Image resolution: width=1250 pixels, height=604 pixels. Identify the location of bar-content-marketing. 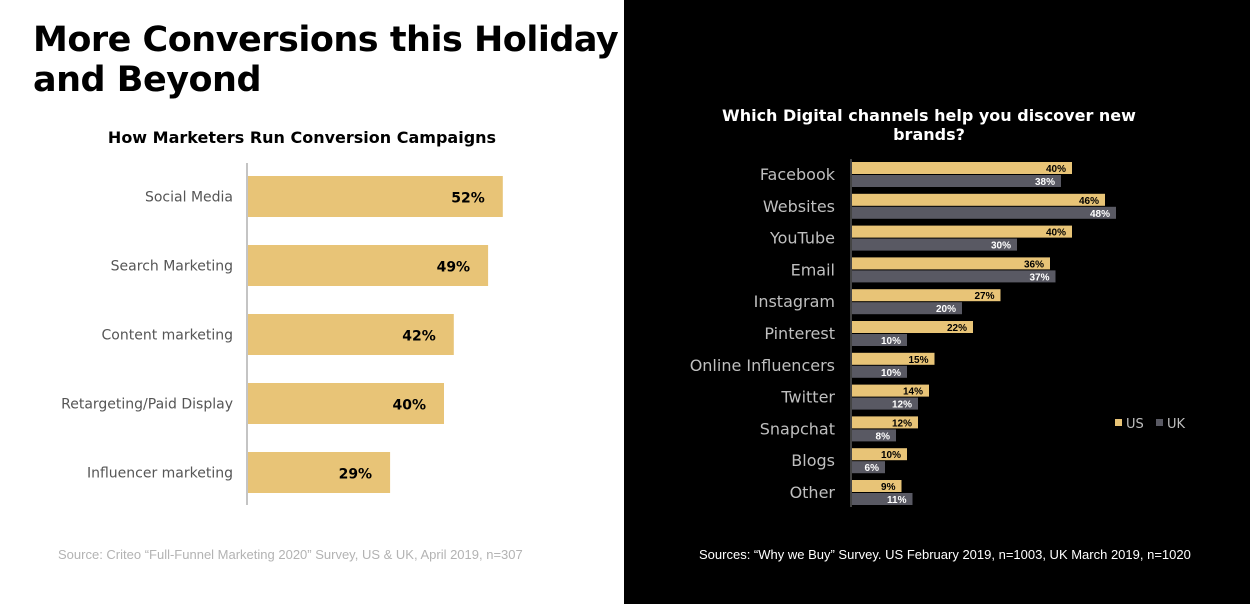
(351, 334).